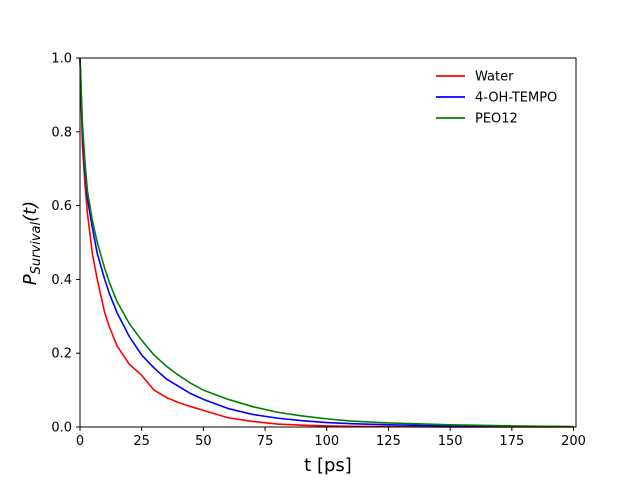  What do you see at coordinates (61, 206) in the screenshot?
I see `y-tick-label: 0.6` at bounding box center [61, 206].